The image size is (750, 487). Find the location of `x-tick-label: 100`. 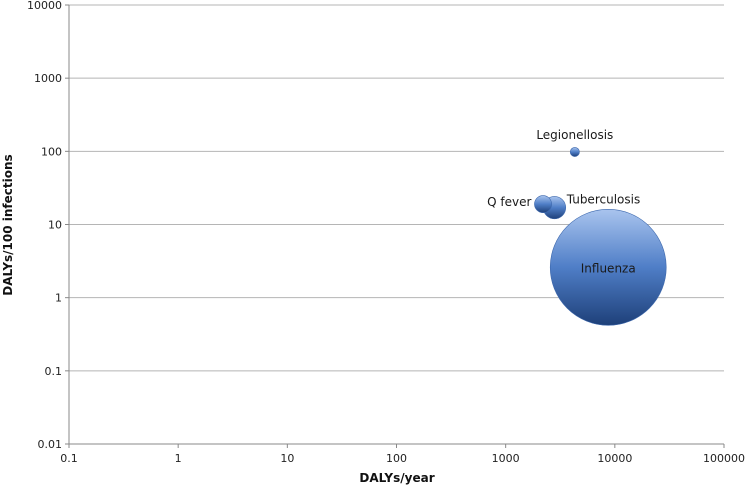

x-tick-label: 100 is located at coordinates (396, 458).